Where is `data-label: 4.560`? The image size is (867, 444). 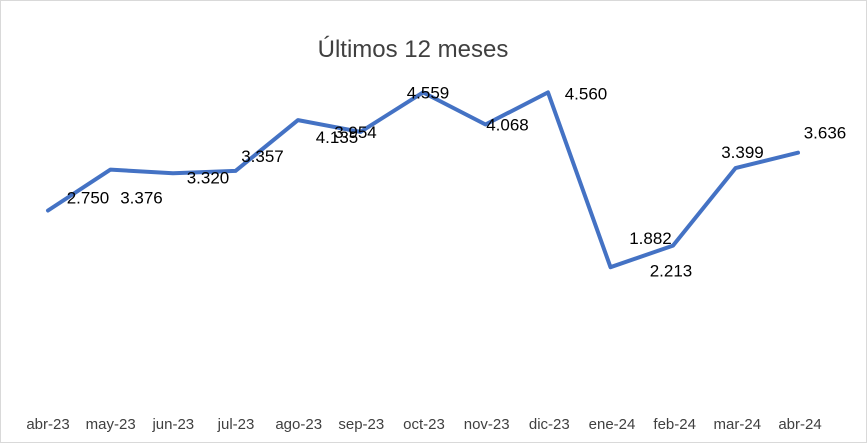
data-label: 4.560 is located at coordinates (586, 93).